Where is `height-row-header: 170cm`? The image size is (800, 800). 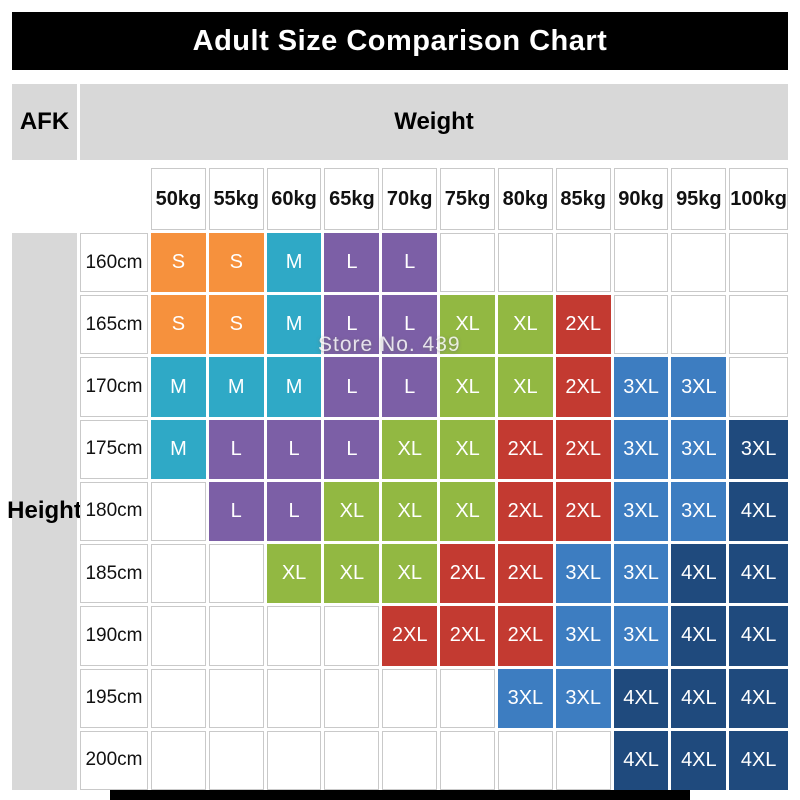
height-row-header: 170cm is located at coordinates (114, 387).